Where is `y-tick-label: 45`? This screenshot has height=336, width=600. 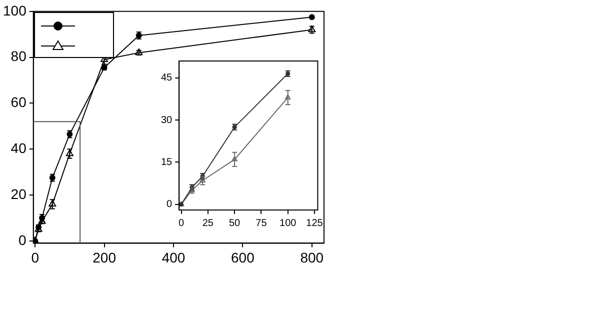
y-tick-label: 45 is located at coordinates (167, 78).